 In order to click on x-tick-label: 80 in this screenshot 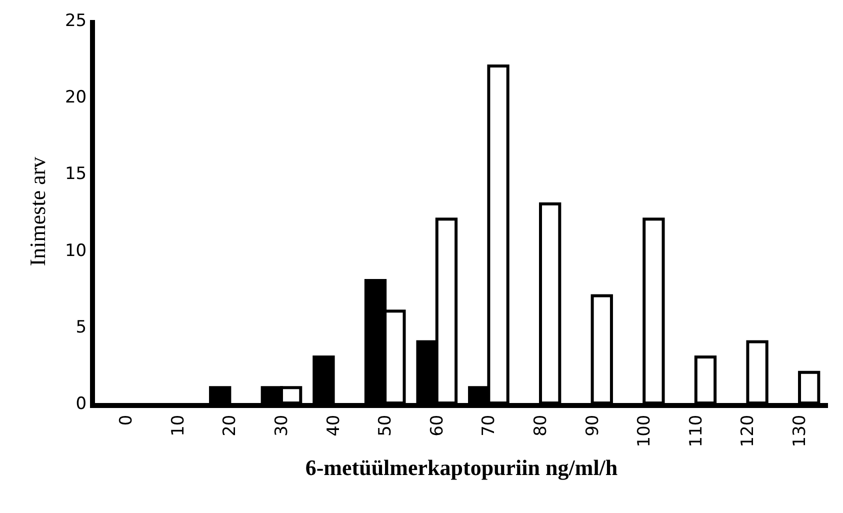, I will do `click(541, 425)`.